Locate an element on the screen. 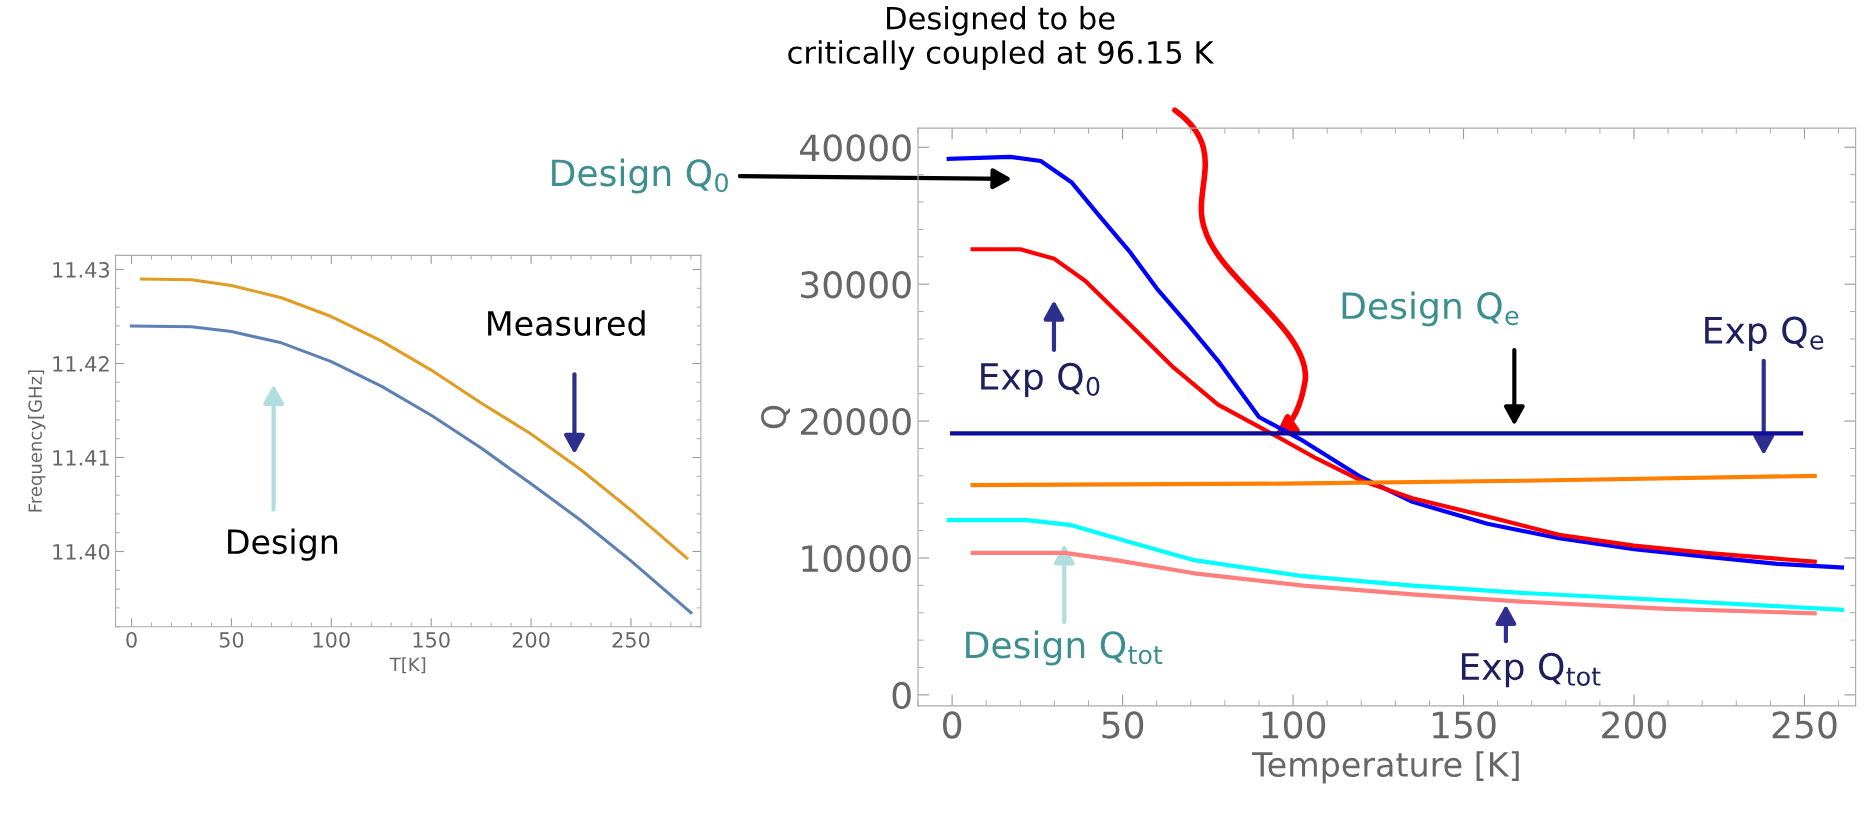 This screenshot has height=816, width=1864. y-tick-label: 11.43 is located at coordinates (81, 269).